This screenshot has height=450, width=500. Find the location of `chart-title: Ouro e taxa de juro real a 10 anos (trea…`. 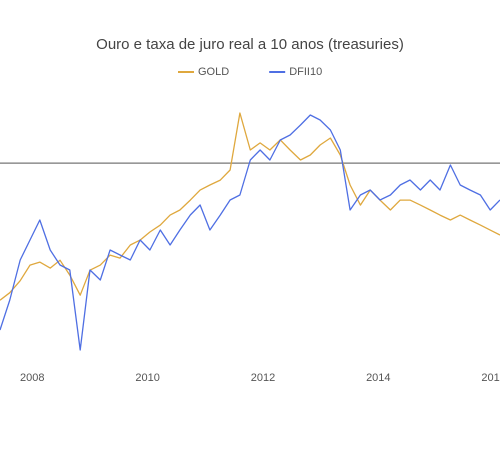

chart-title: Ouro e taxa de juro real a 10 anos (trea… is located at coordinates (250, 44).